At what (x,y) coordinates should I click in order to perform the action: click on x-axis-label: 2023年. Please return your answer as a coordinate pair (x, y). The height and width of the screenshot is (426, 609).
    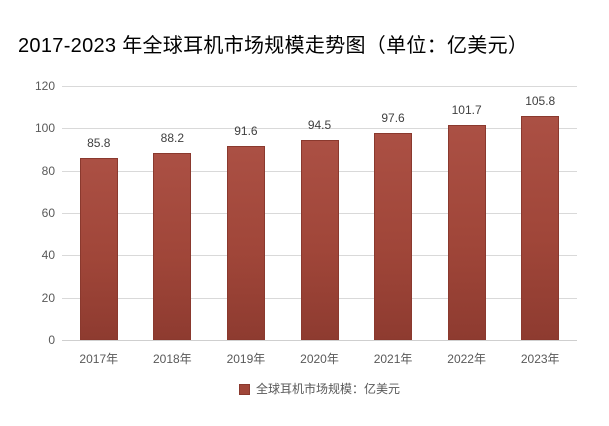
    Looking at the image, I should click on (540, 359).